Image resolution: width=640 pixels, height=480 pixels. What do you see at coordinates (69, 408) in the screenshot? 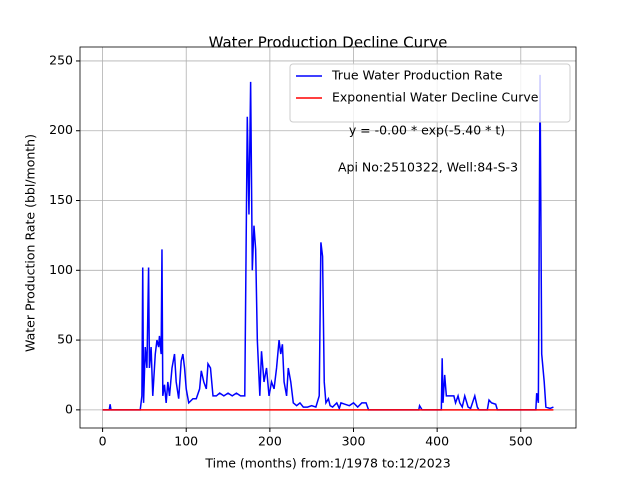
I see `y-tick-label: 0` at bounding box center [69, 408].